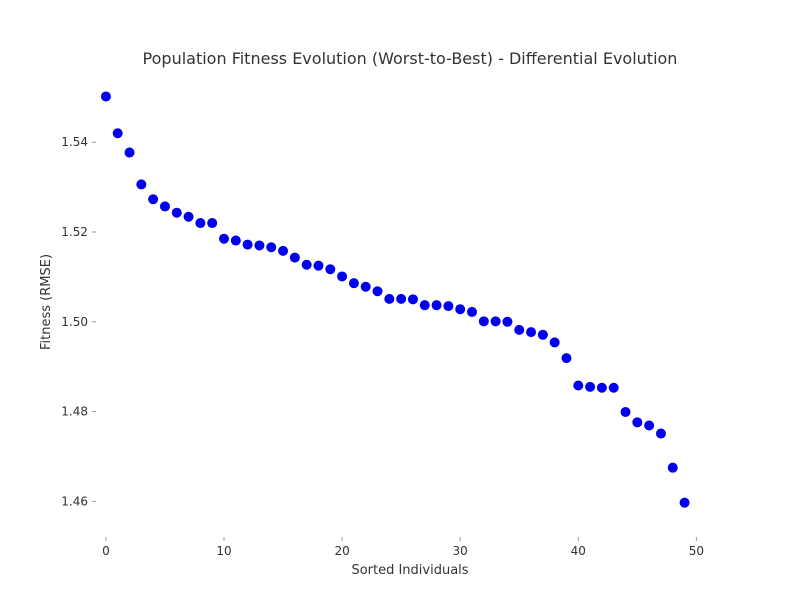  Describe the element at coordinates (74, 501) in the screenshot. I see `y-tick-label: 1.46` at that location.